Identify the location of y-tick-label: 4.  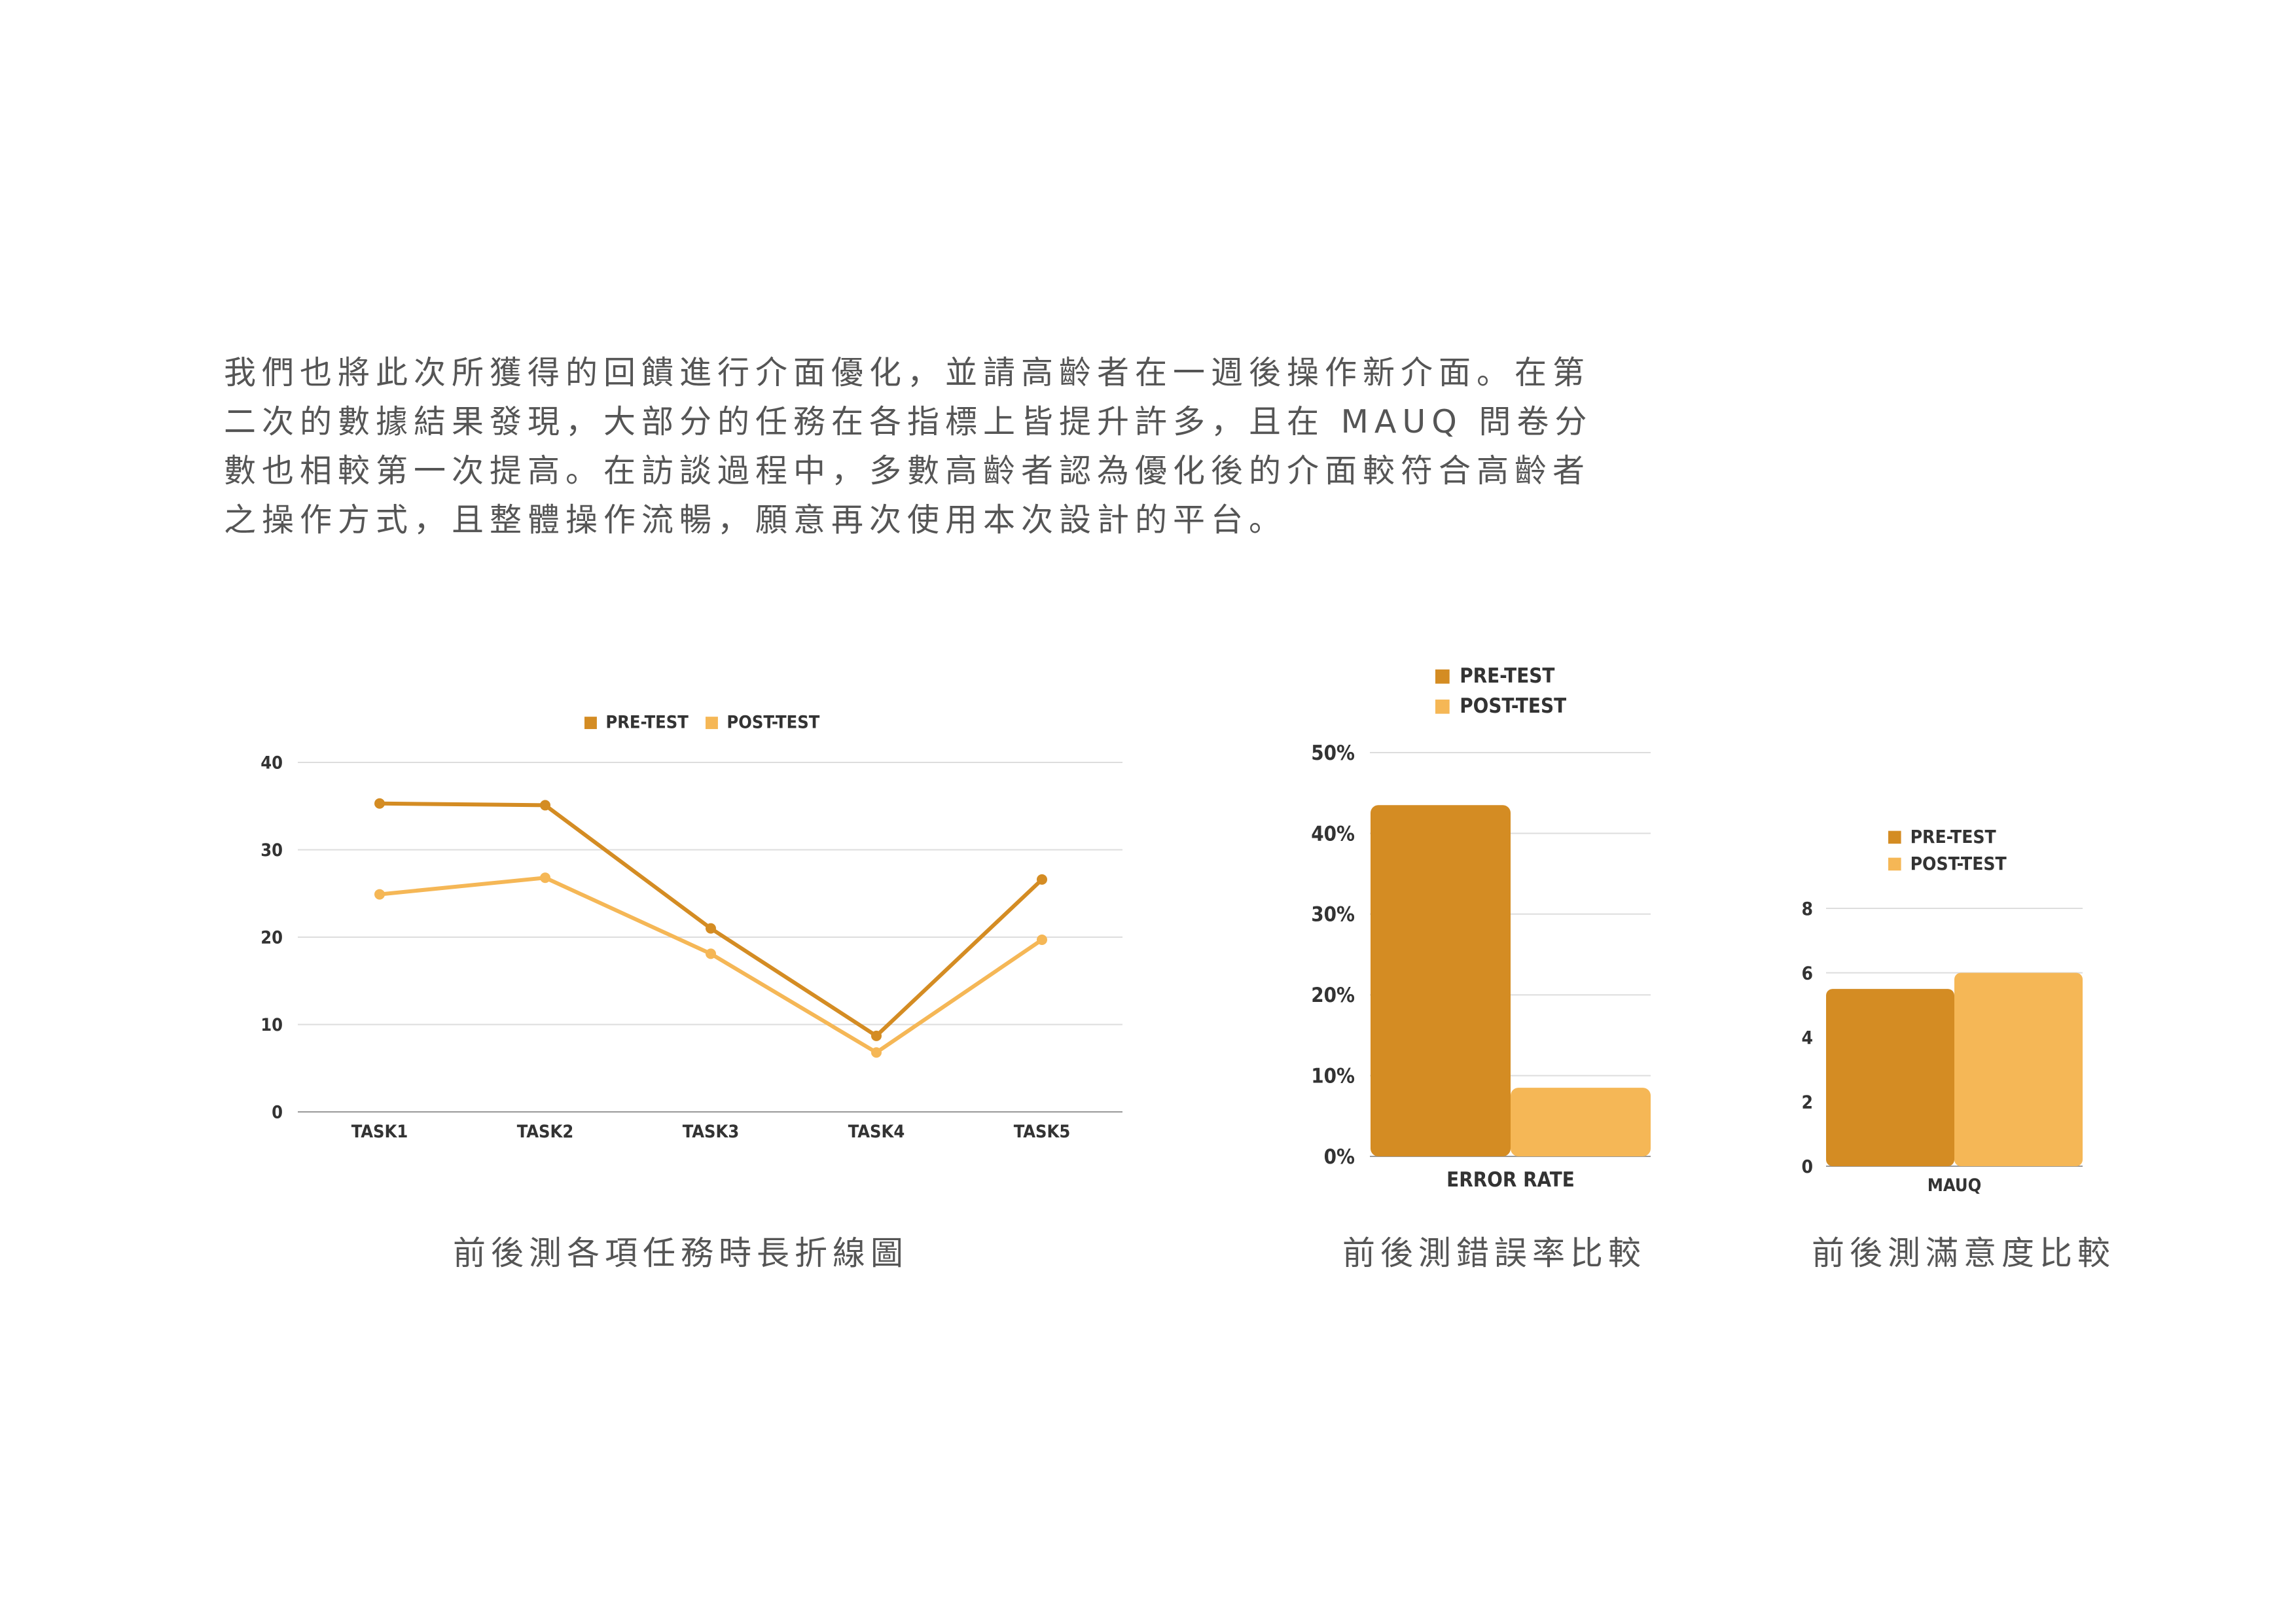
(1807, 1037).